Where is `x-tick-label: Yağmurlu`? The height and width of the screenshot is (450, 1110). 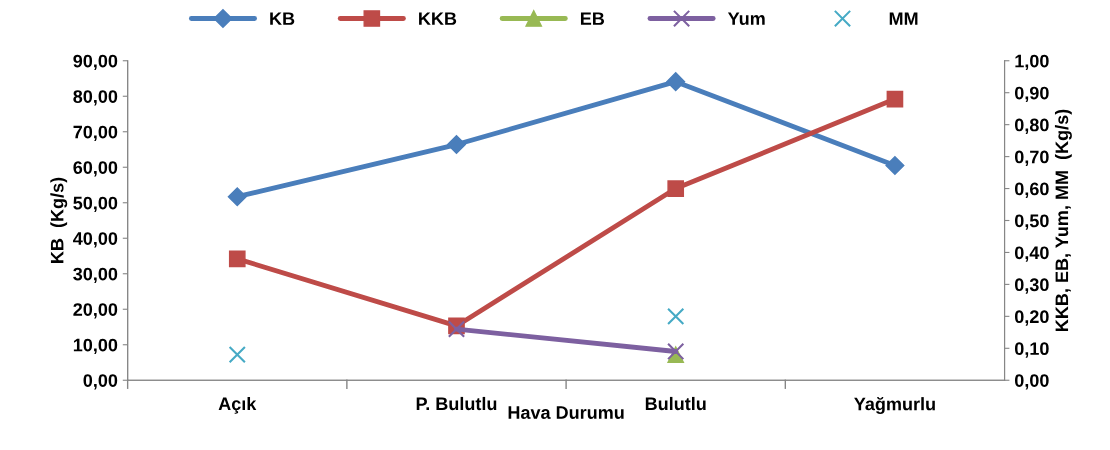
x-tick-label: Yağmurlu is located at coordinates (894, 405).